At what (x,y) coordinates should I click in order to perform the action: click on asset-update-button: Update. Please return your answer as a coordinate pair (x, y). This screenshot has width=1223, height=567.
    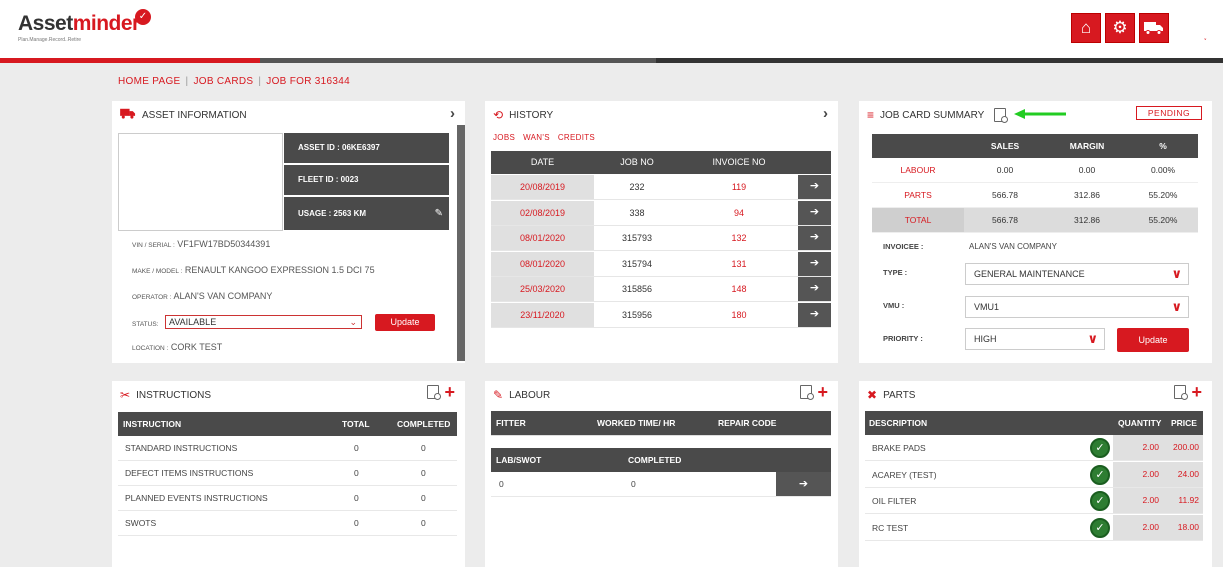
    Looking at the image, I should click on (405, 322).